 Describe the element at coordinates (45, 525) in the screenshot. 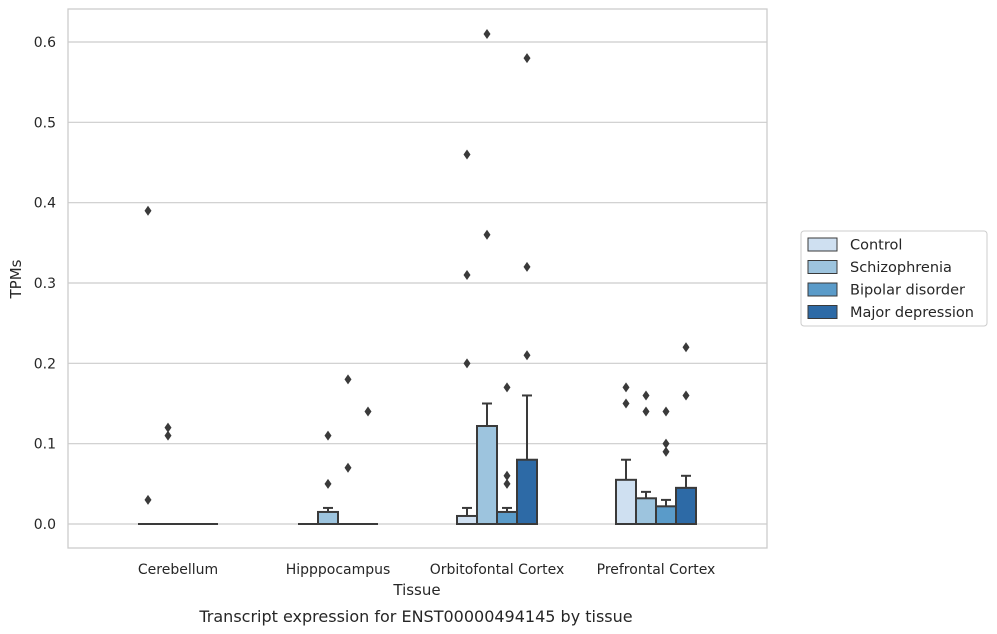

I see `y-tick-label: 0.0` at that location.